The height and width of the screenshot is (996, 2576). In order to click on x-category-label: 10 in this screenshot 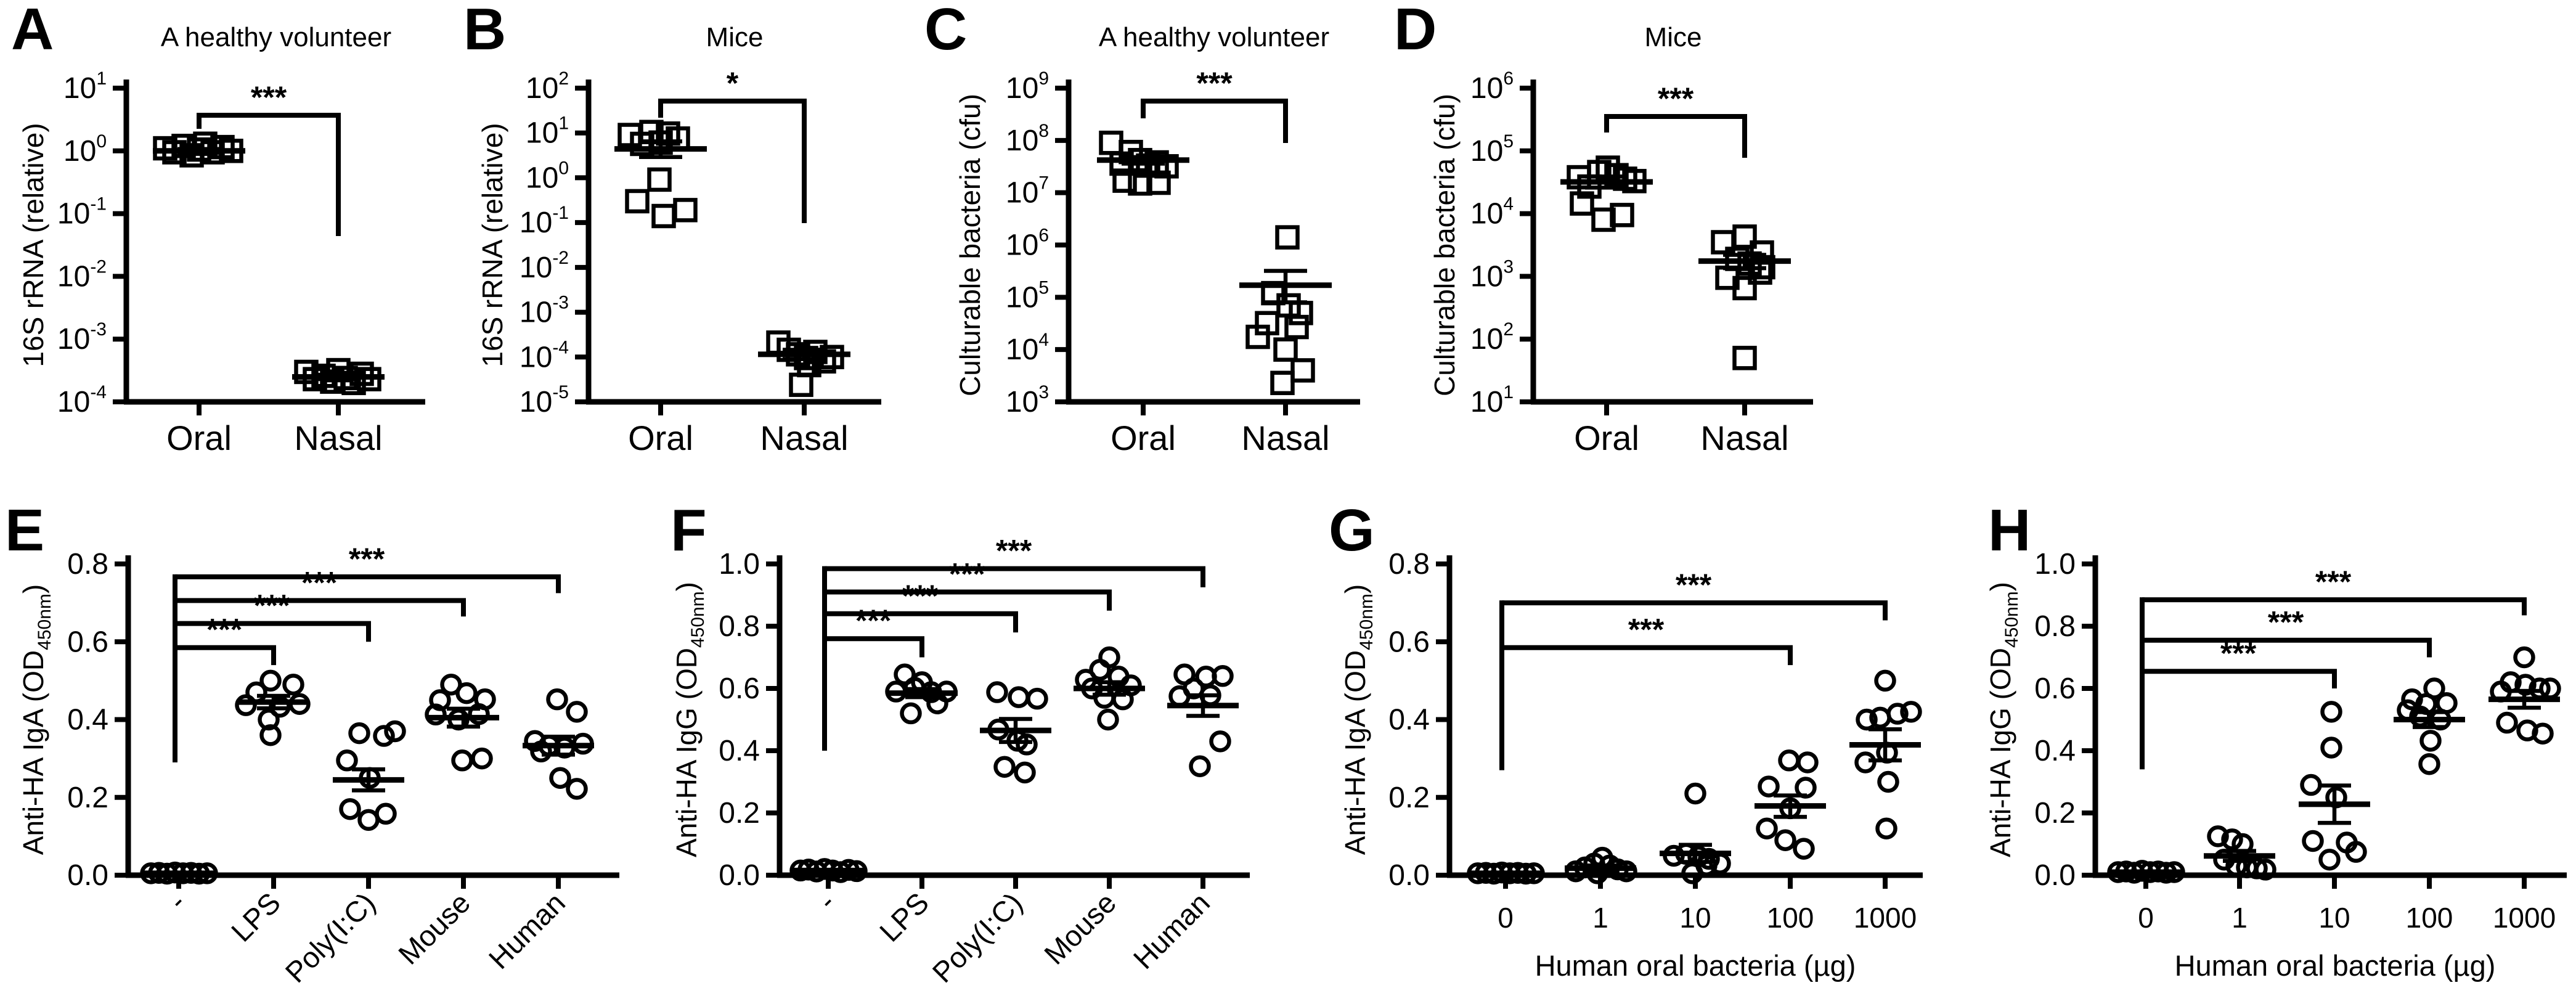, I will do `click(1695, 918)`.